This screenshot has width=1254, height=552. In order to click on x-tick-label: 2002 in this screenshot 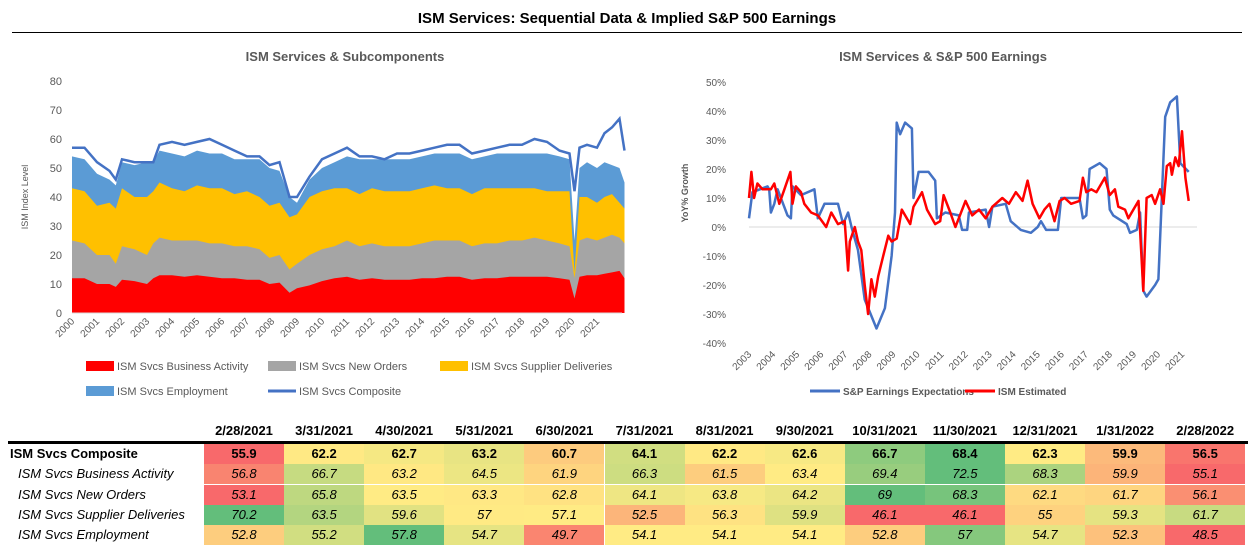, I will do `click(116, 328)`.